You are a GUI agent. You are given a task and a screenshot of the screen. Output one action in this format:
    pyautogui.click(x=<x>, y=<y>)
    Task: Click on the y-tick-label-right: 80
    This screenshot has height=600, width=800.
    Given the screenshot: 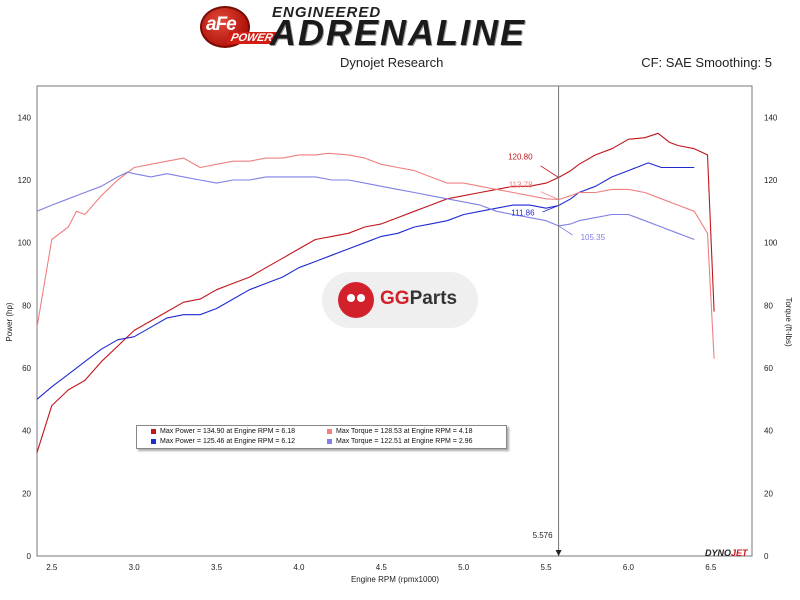 What is the action you would take?
    pyautogui.click(x=768, y=305)
    